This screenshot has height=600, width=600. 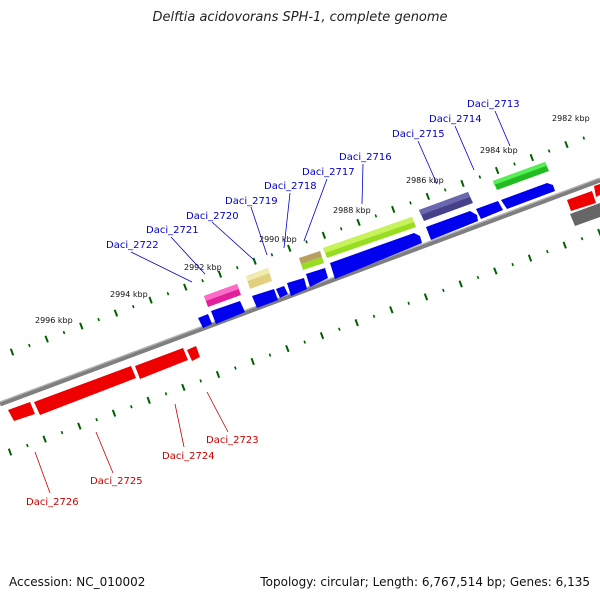 I want to click on label-daci-2726: Daci_2726, so click(x=52, y=502).